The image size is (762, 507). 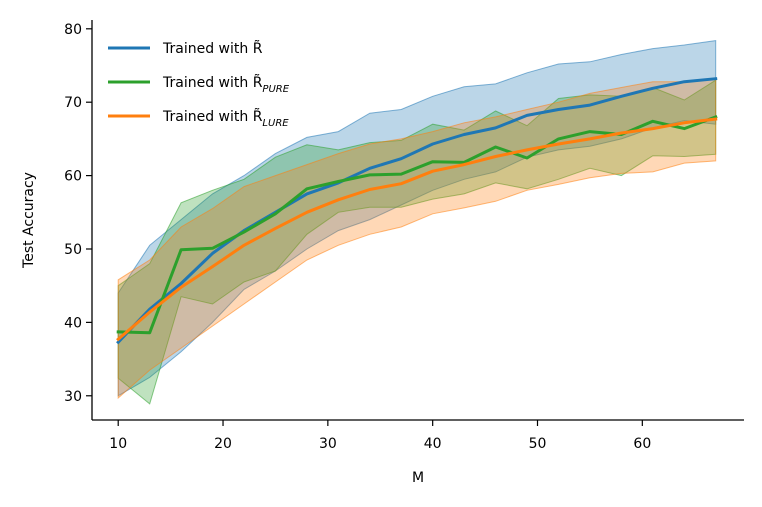 What do you see at coordinates (73, 103) in the screenshot?
I see `y-tick-label: 70` at bounding box center [73, 103].